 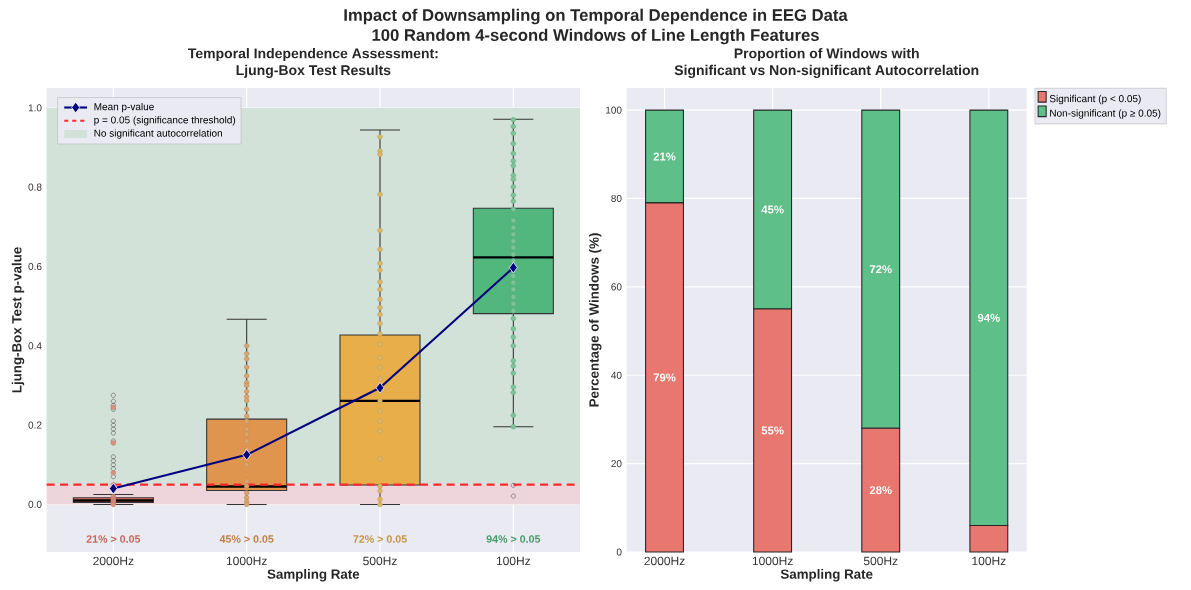 What do you see at coordinates (246, 539) in the screenshot?
I see `annotation: 45% > 0.05` at bounding box center [246, 539].